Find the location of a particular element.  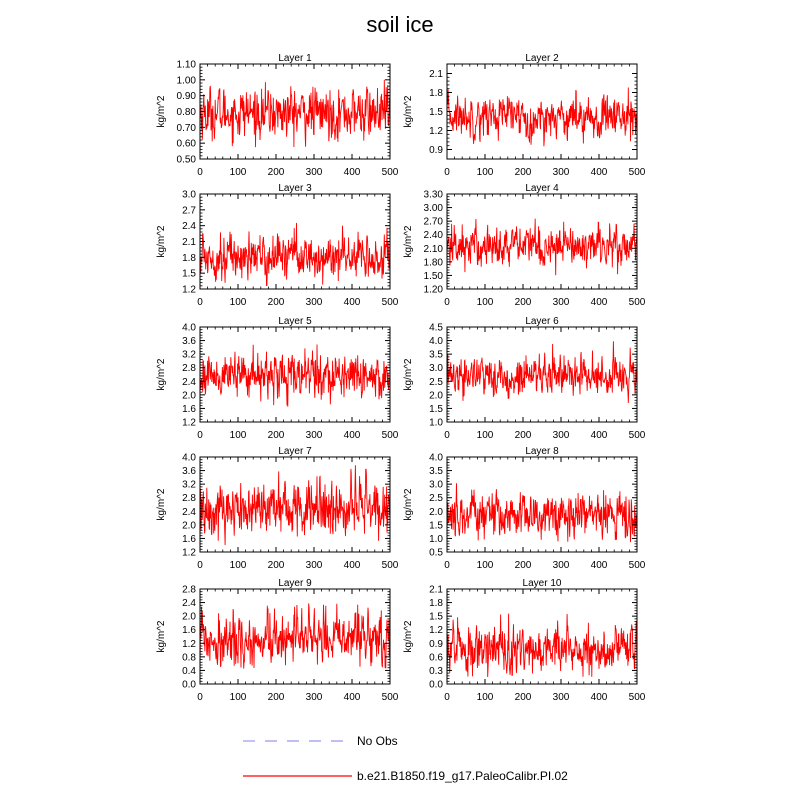

panel-title: Layer 6 is located at coordinates (542, 321).